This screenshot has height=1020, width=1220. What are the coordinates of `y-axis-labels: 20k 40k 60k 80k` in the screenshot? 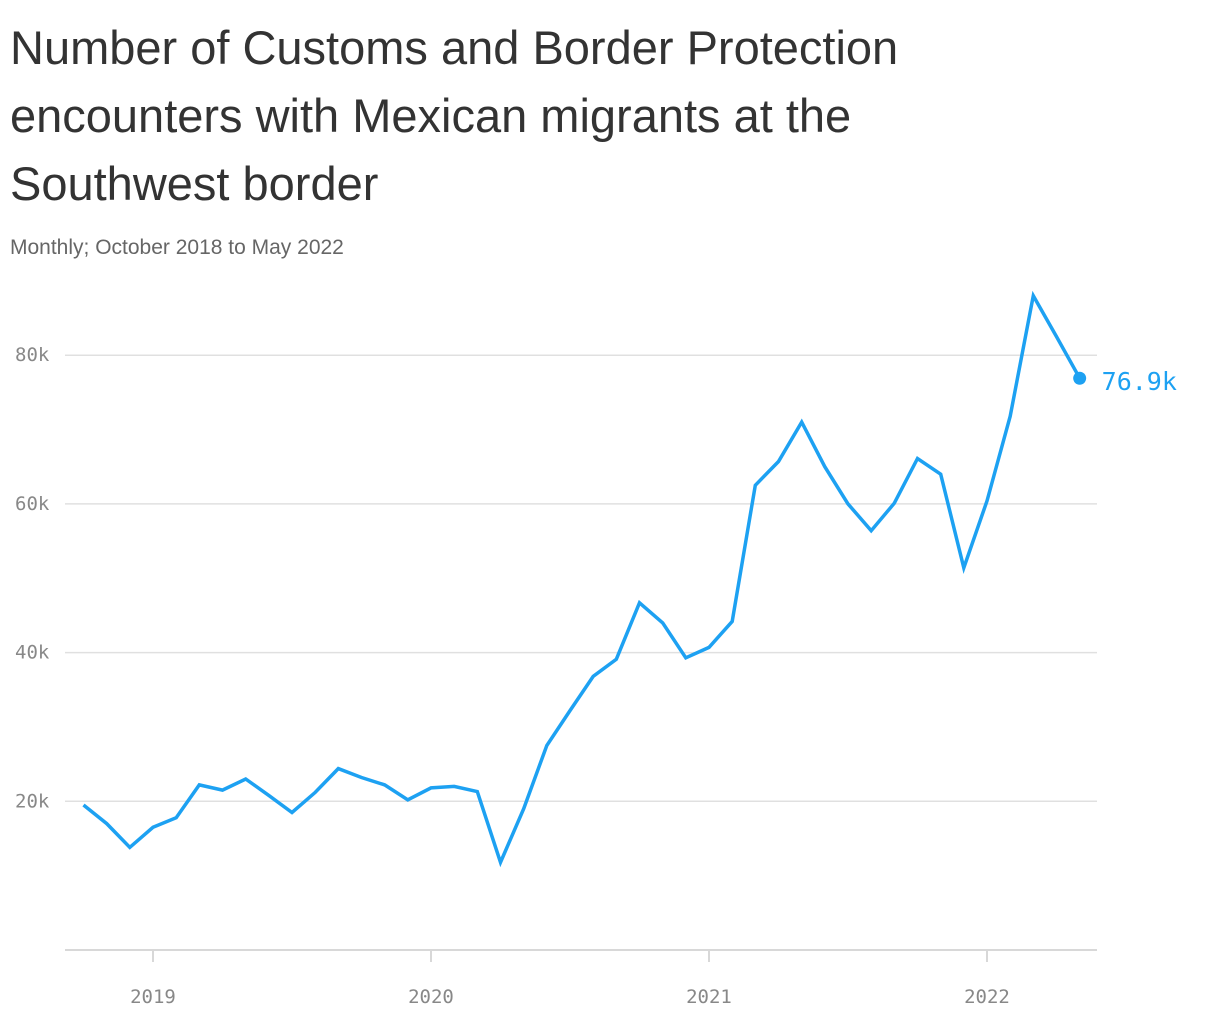 It's located at (32, 578).